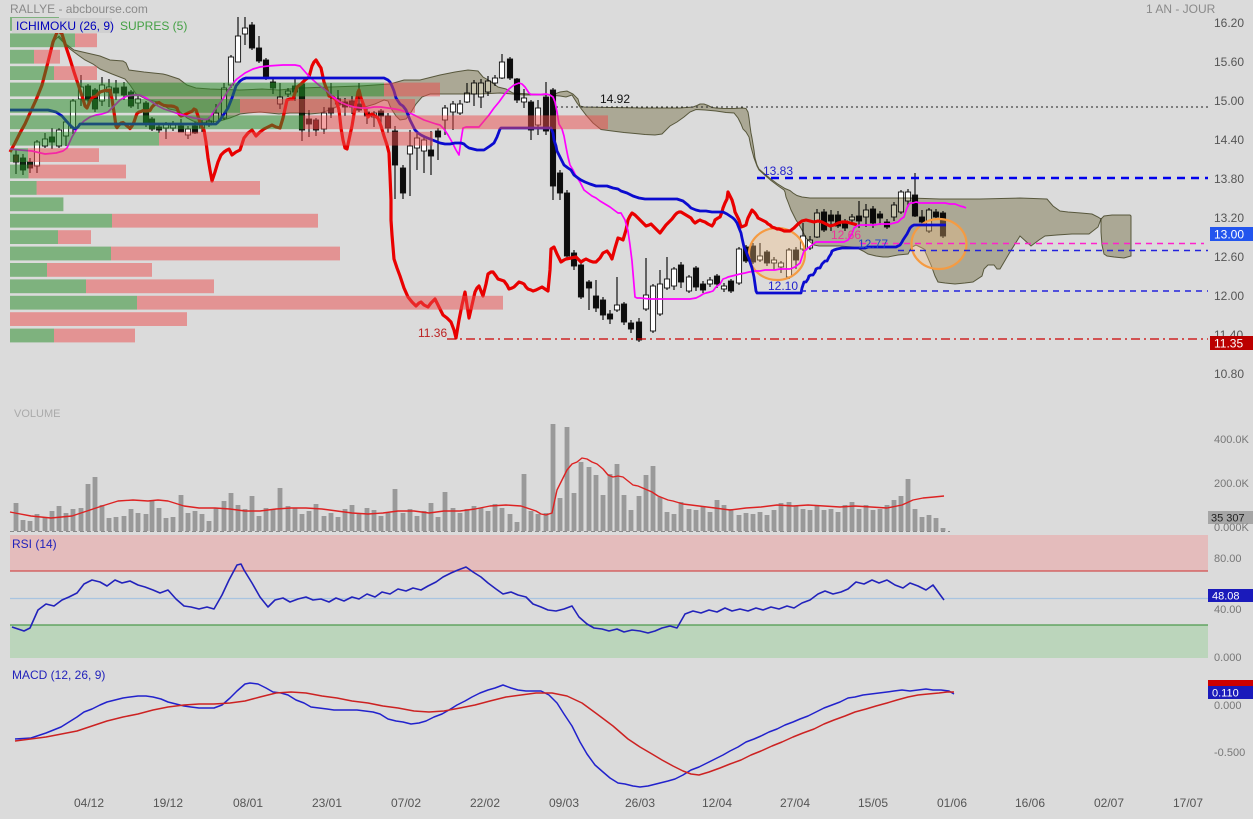  What do you see at coordinates (1229, 257) in the screenshot?
I see `svg-text: 12.60` at bounding box center [1229, 257].